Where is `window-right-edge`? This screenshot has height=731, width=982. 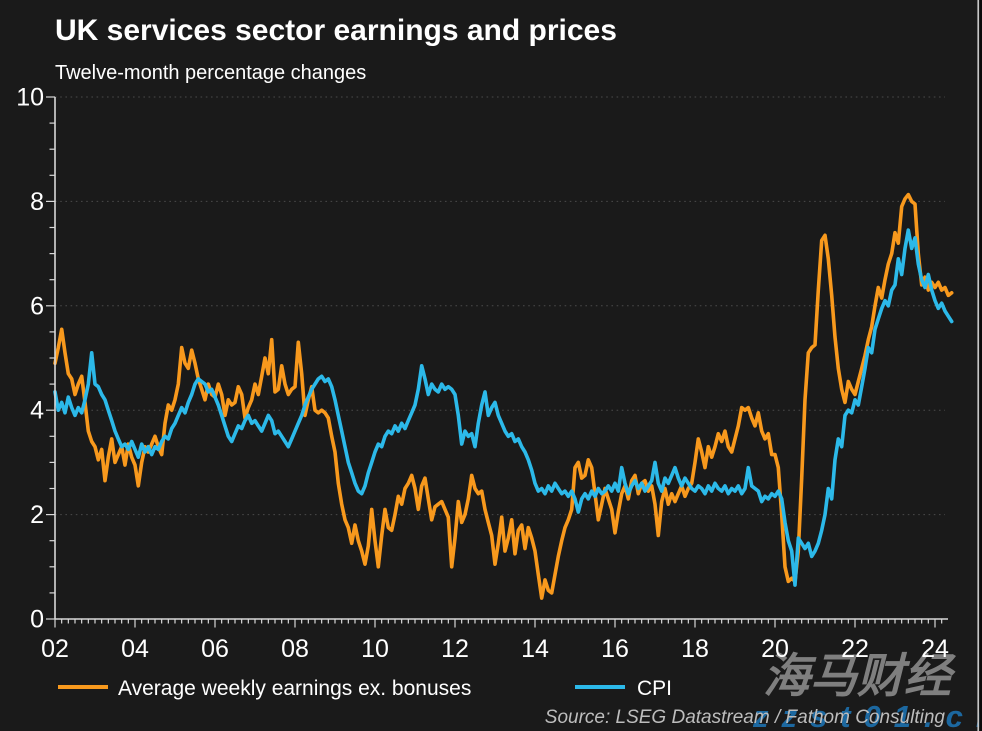
window-right-edge is located at coordinates (980, 365).